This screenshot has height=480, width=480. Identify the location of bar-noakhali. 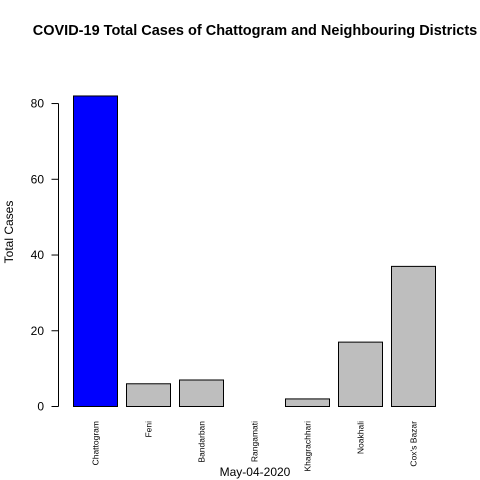
(360, 374).